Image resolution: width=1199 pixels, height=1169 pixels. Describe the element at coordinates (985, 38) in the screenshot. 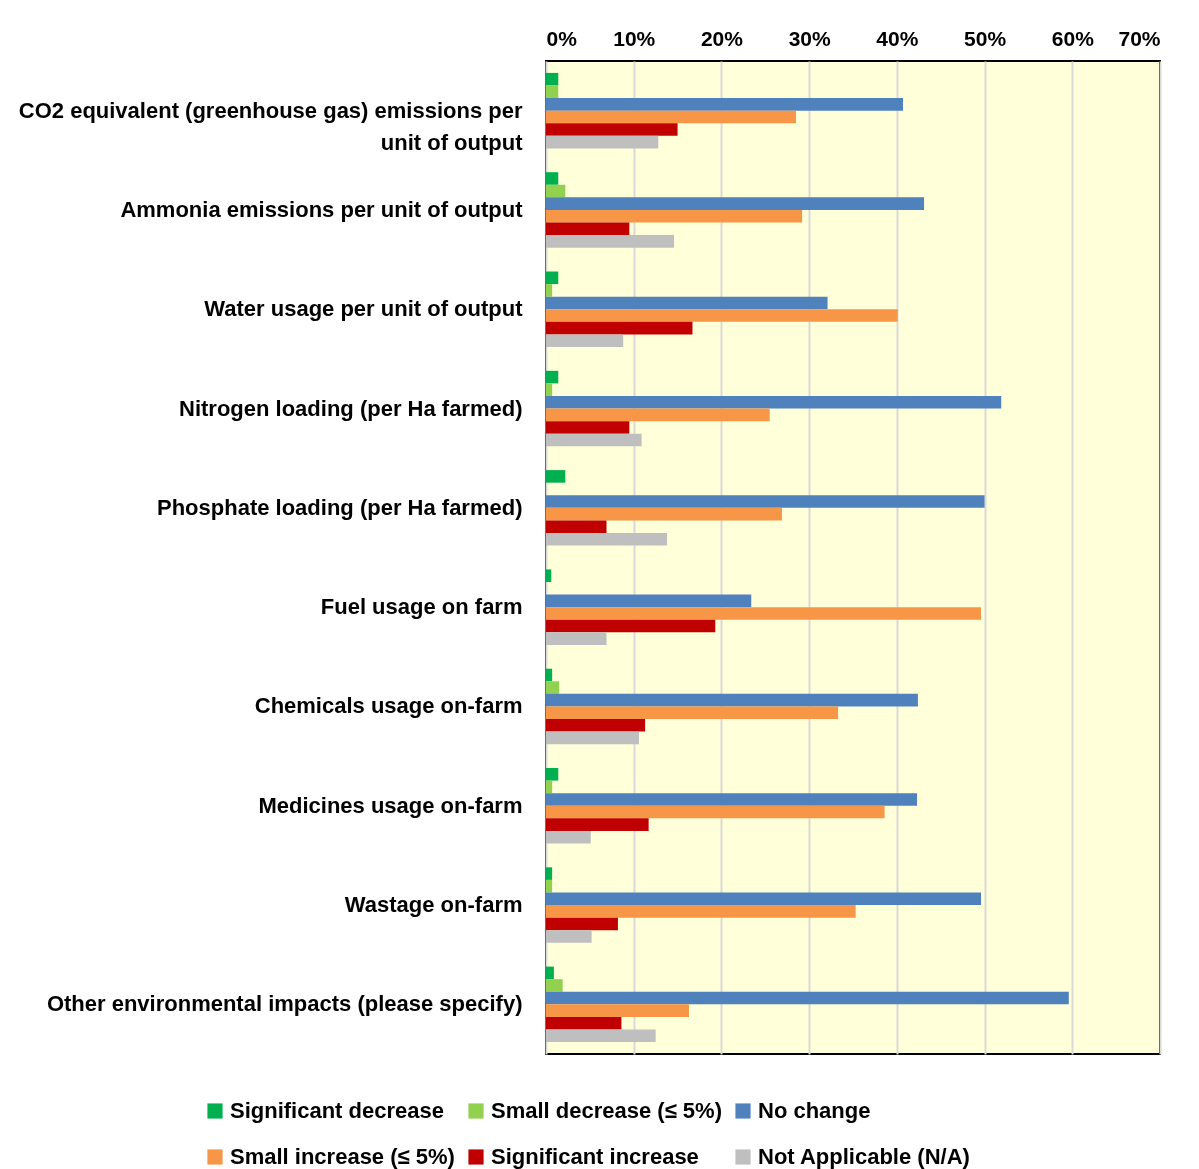

I see `x-tick-label: 50%` at that location.